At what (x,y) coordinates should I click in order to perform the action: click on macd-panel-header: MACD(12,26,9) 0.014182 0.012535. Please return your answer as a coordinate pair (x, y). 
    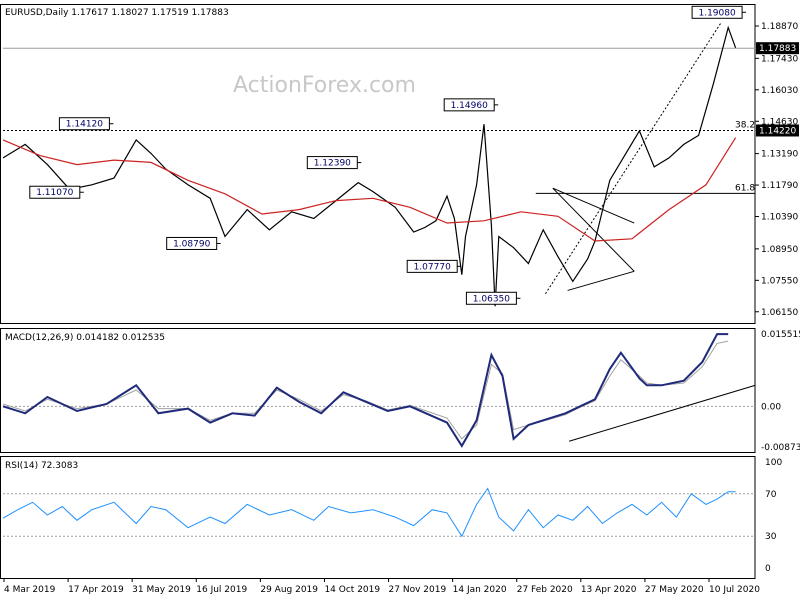
    Looking at the image, I should click on (85, 338).